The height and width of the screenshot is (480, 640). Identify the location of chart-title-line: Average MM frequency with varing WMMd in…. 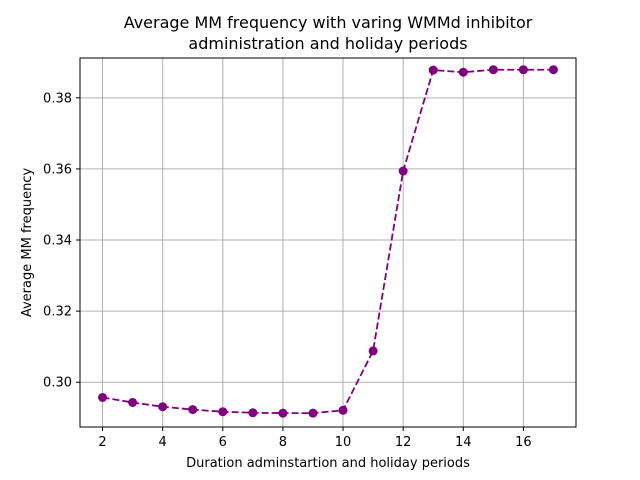
(328, 22).